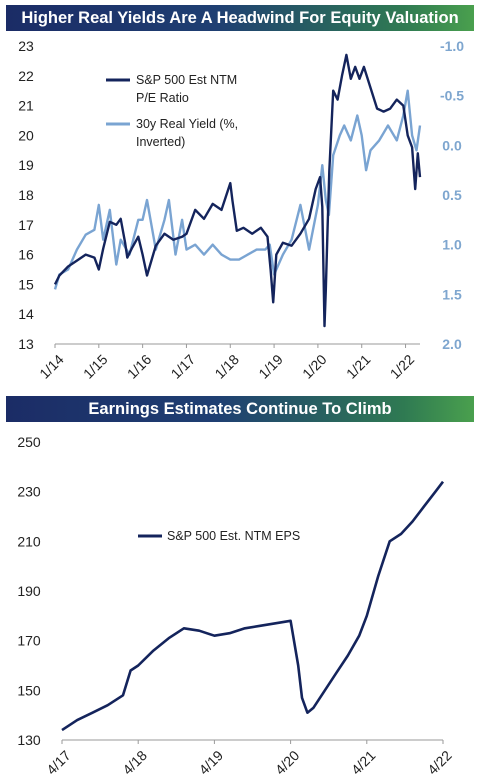  What do you see at coordinates (26, 314) in the screenshot?
I see `left-y-tick-label: 14` at bounding box center [26, 314].